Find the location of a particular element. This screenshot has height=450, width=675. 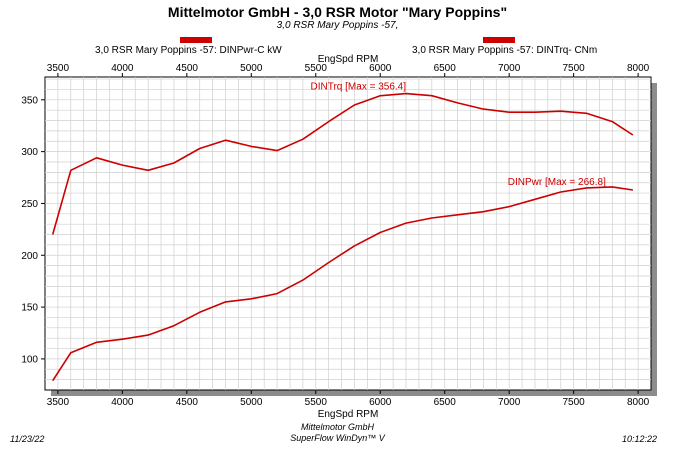

footer-date: 11/23/22 is located at coordinates (27, 439).